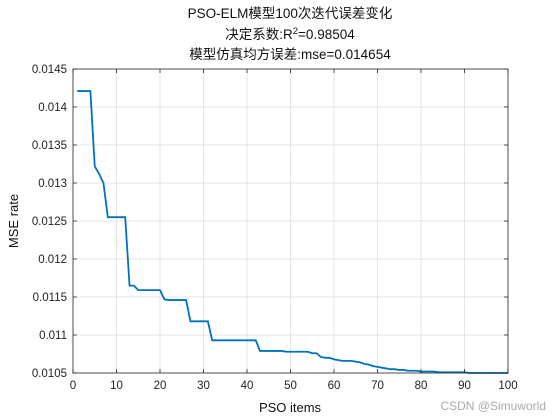 This screenshot has height=420, width=560. Describe the element at coordinates (334, 386) in the screenshot. I see `x-tick-label: 60` at that location.